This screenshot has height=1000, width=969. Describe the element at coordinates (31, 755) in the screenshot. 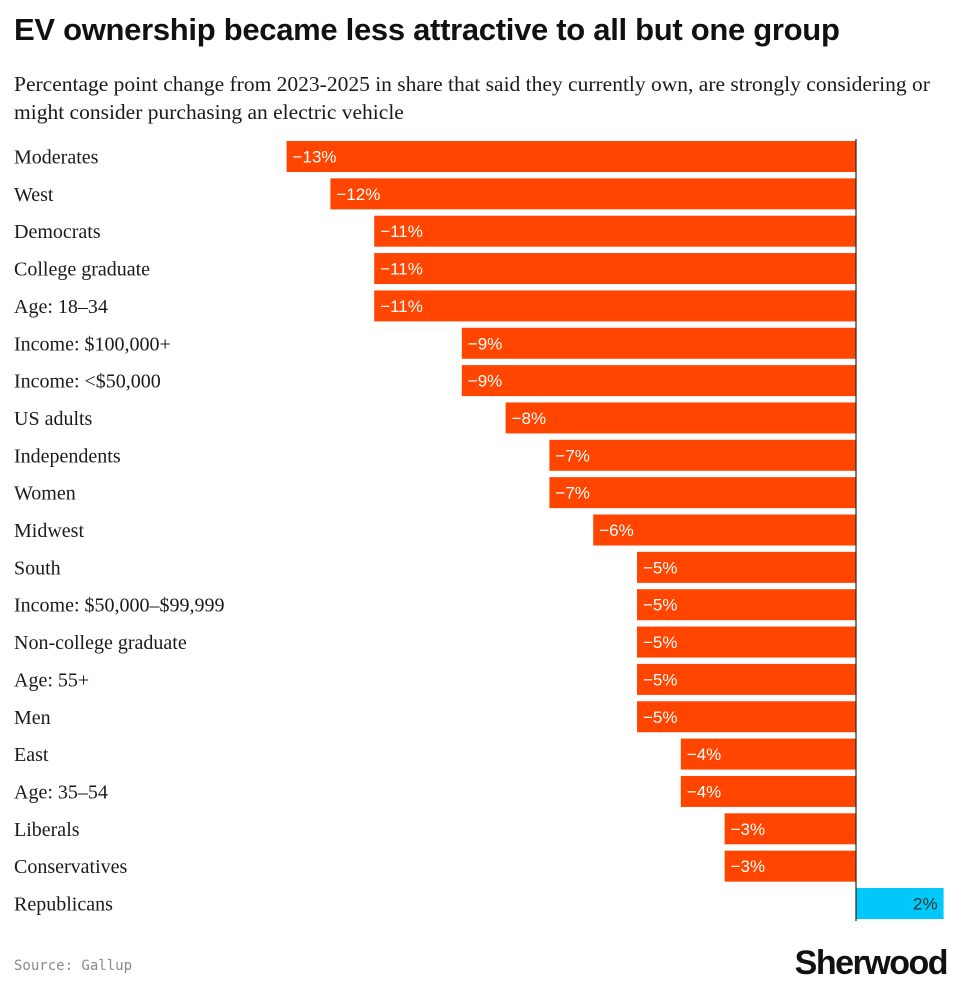

I see `category-label: East` at that location.